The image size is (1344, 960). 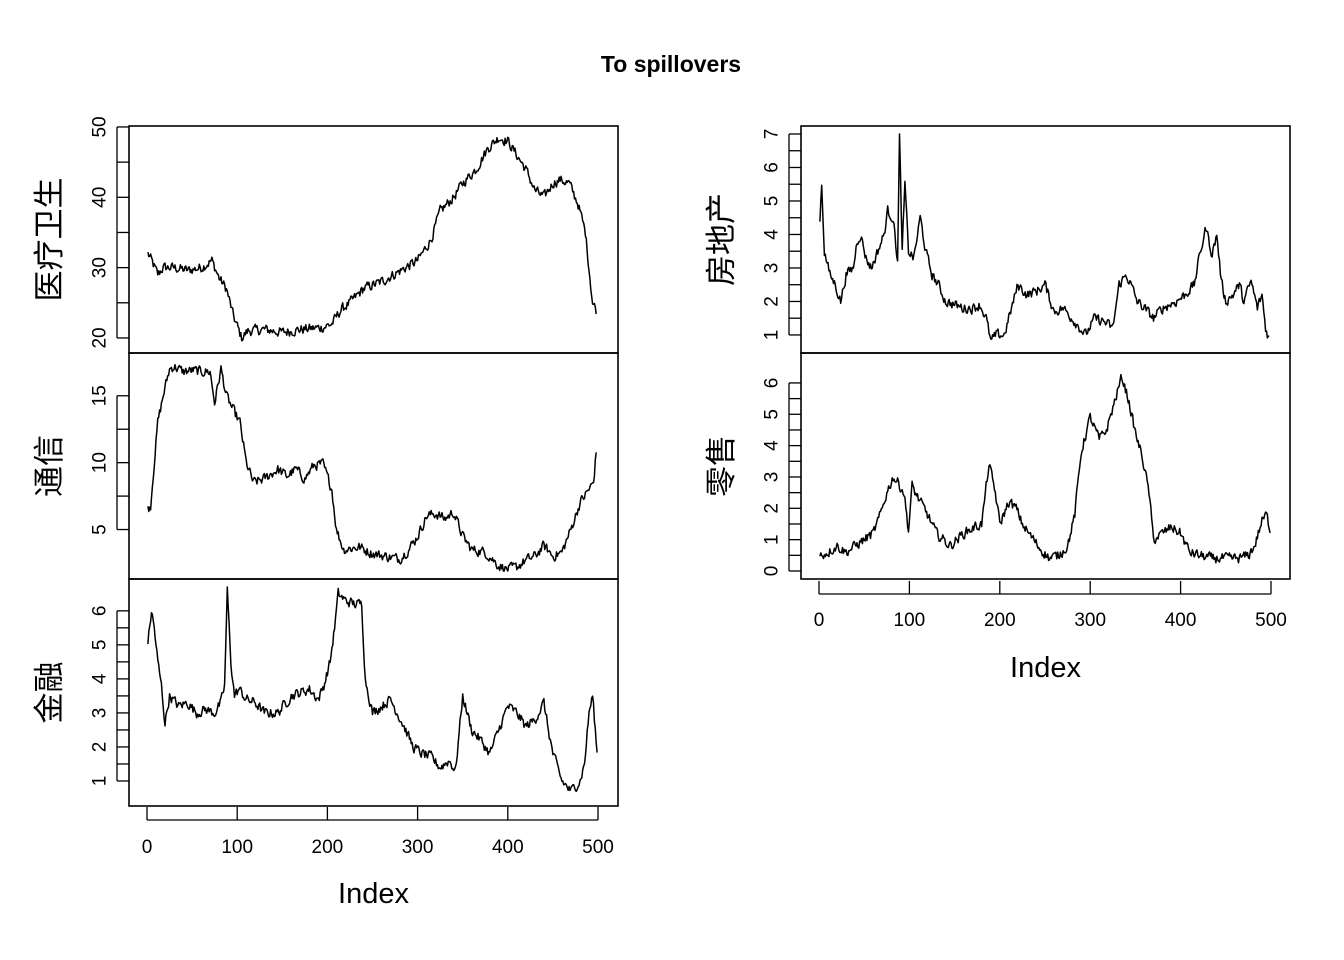 What do you see at coordinates (100, 337) in the screenshot?
I see `y-tick-label: 20` at bounding box center [100, 337].